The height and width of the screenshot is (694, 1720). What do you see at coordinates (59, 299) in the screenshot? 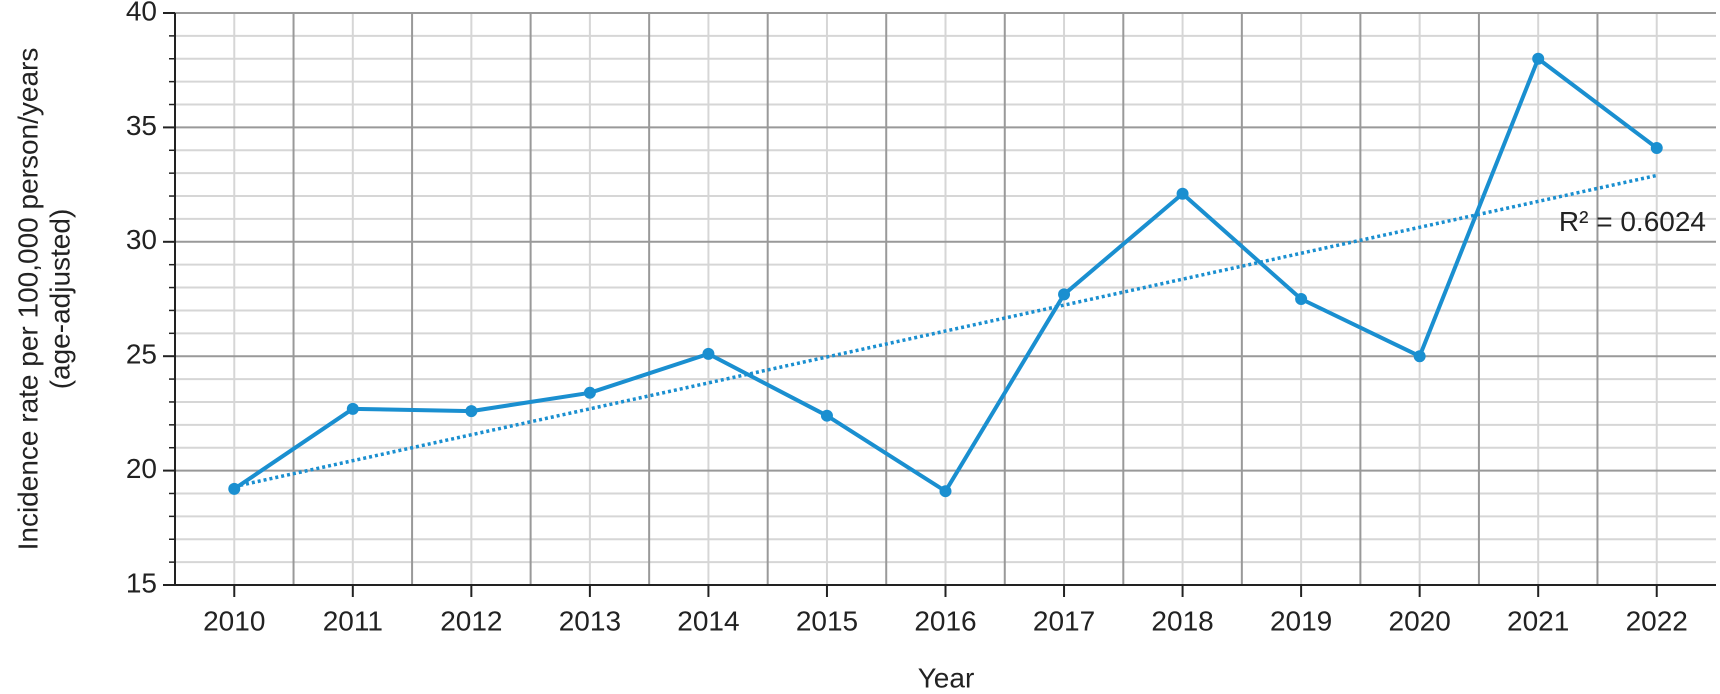
I see `y-axis-label: (age-adjusted)` at bounding box center [59, 299].